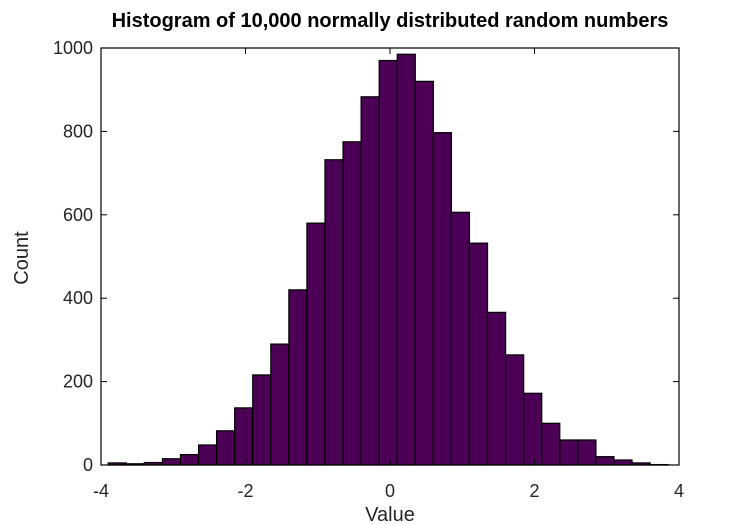 The width and height of the screenshot is (750, 525). I want to click on y-tick-label: 200, so click(78, 382).